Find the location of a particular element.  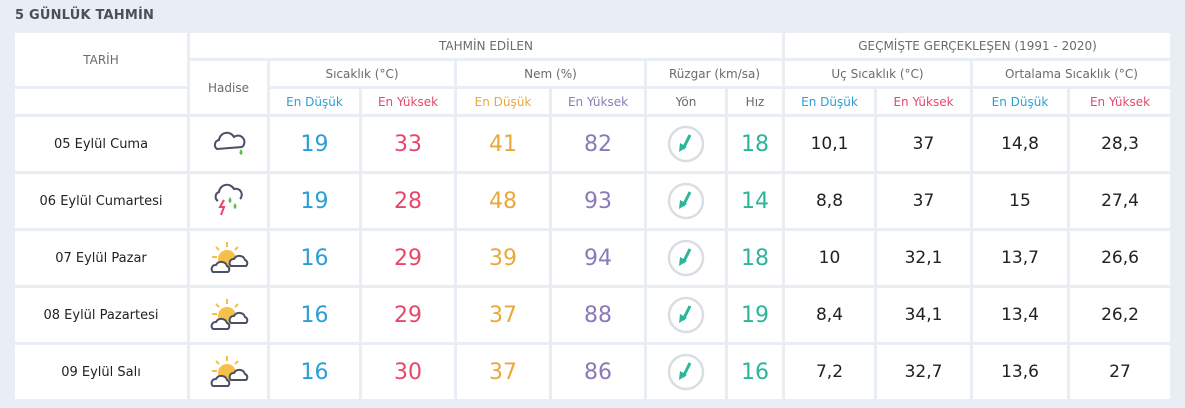

avg-high: 26,6 is located at coordinates (1120, 258).